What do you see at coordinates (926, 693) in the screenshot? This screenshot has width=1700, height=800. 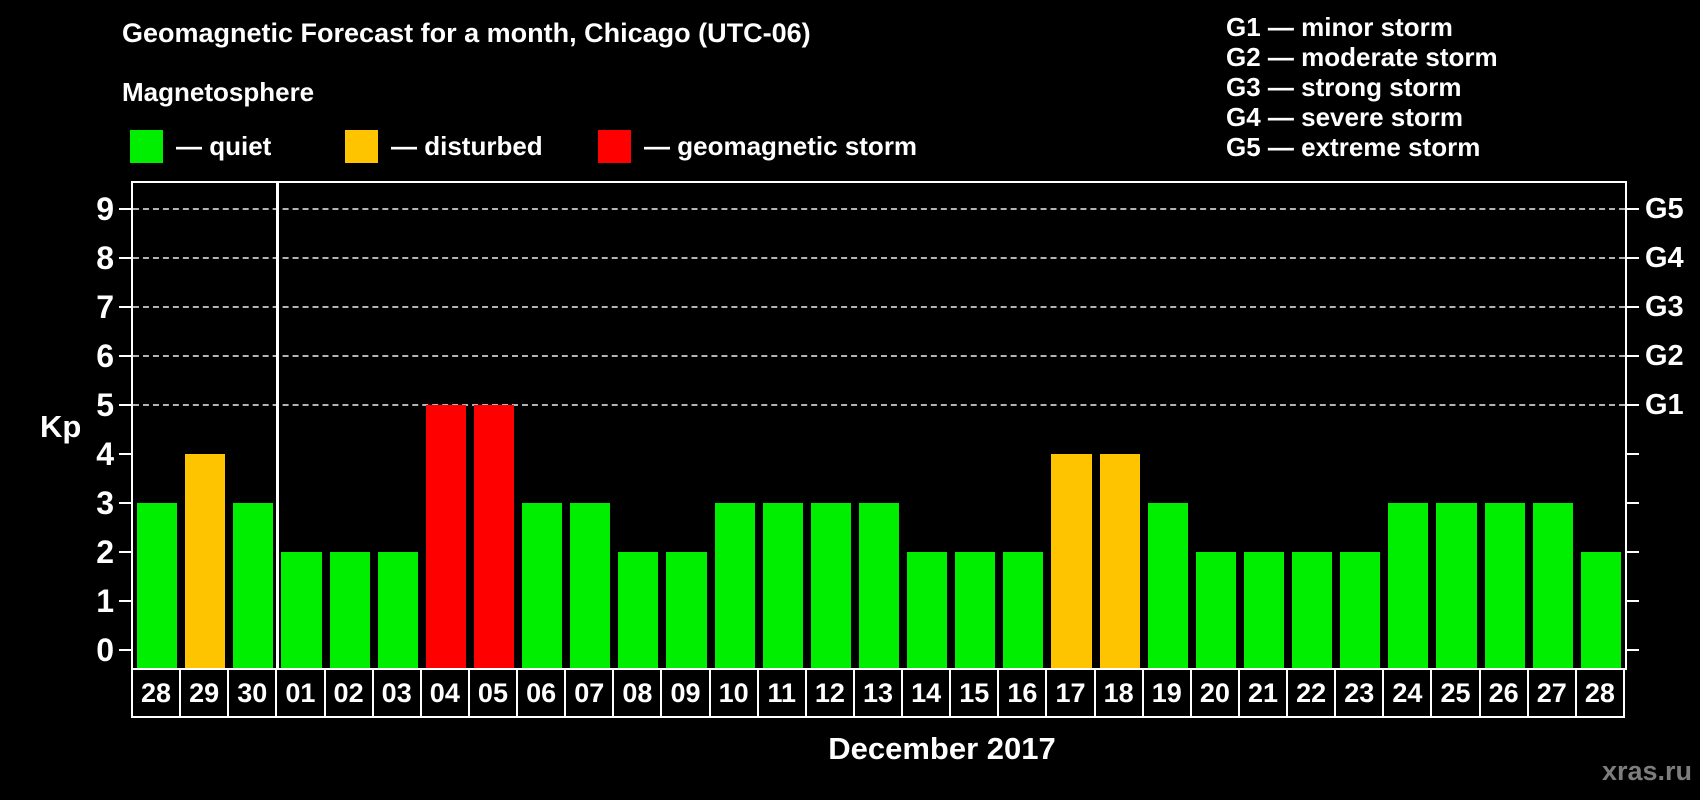 I see `x-label-day-14: 14` at bounding box center [926, 693].